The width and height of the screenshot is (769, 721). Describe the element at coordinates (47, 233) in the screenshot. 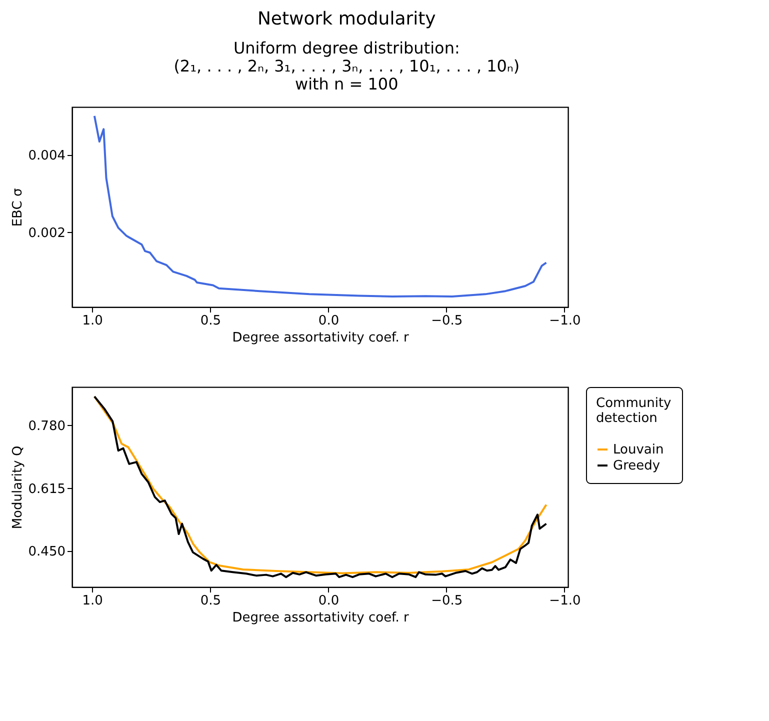

I see `y-tick-label: 0.002` at that location.